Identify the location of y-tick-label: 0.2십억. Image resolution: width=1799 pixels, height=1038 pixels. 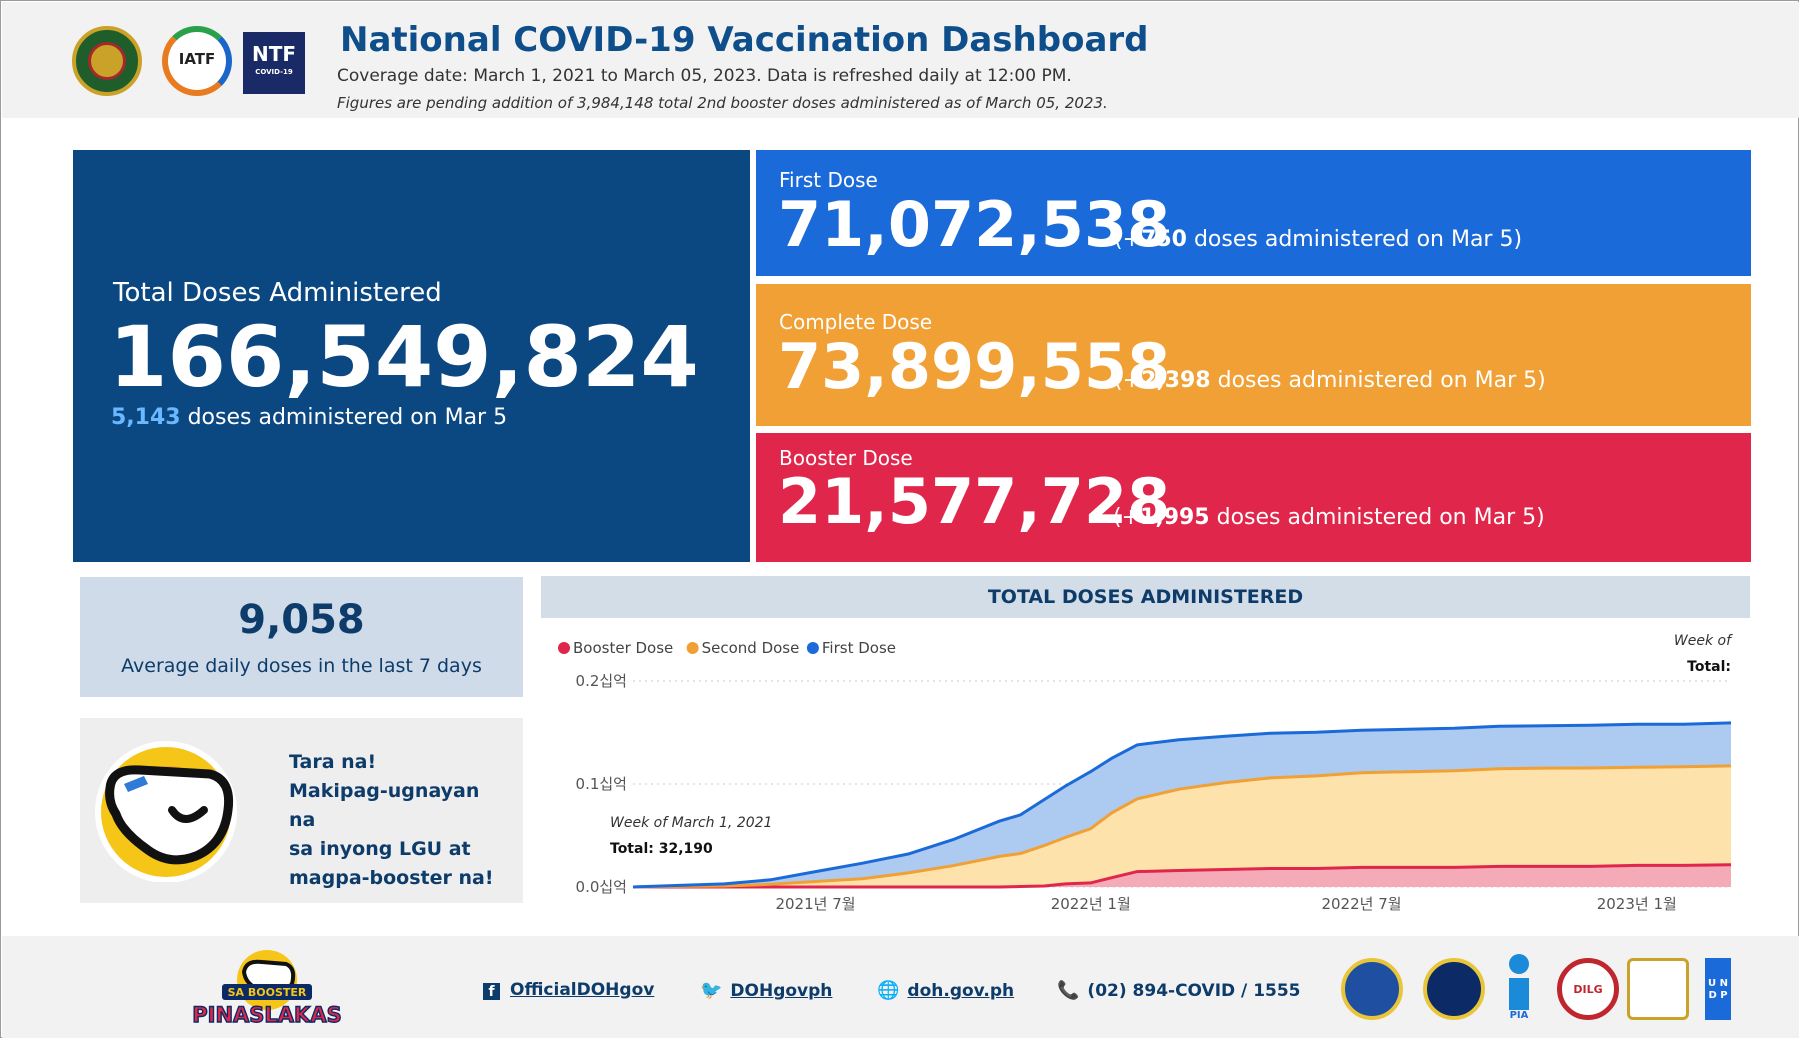
(601, 681).